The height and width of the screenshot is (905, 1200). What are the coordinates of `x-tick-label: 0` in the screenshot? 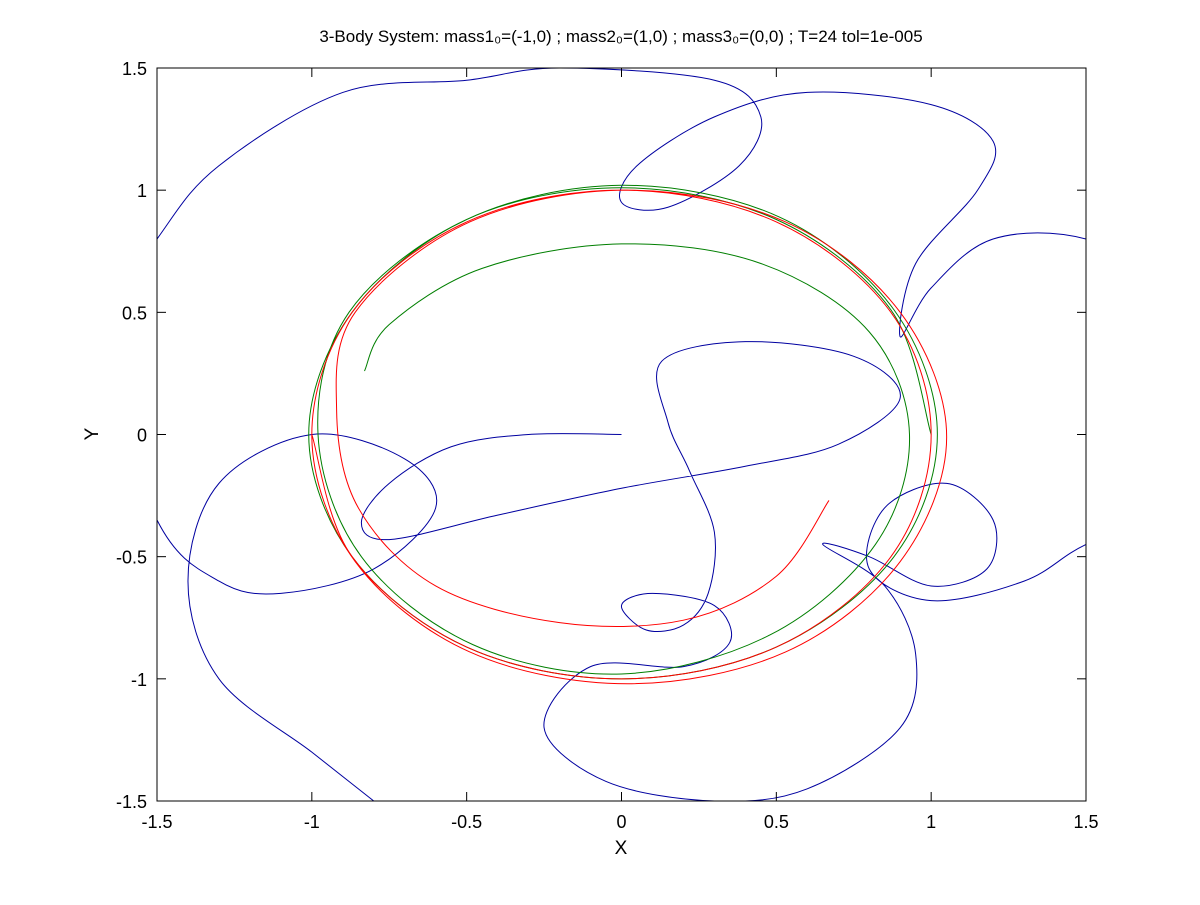 It's located at (621, 822).